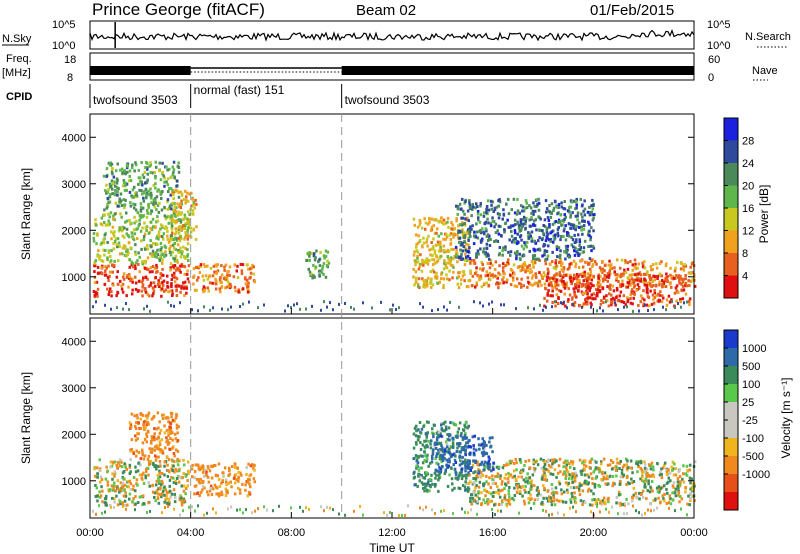 The image size is (800, 554). Describe the element at coordinates (731, 196) in the screenshot. I see `power-colorbar-segment` at that location.